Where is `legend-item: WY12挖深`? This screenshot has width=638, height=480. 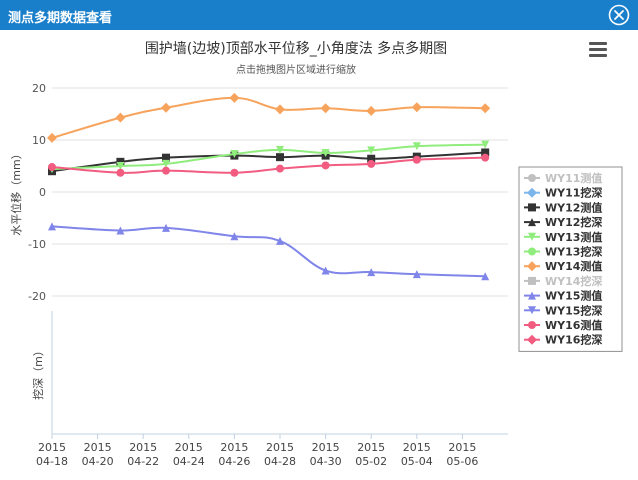 legend-item: WY12挖深 is located at coordinates (563, 222).